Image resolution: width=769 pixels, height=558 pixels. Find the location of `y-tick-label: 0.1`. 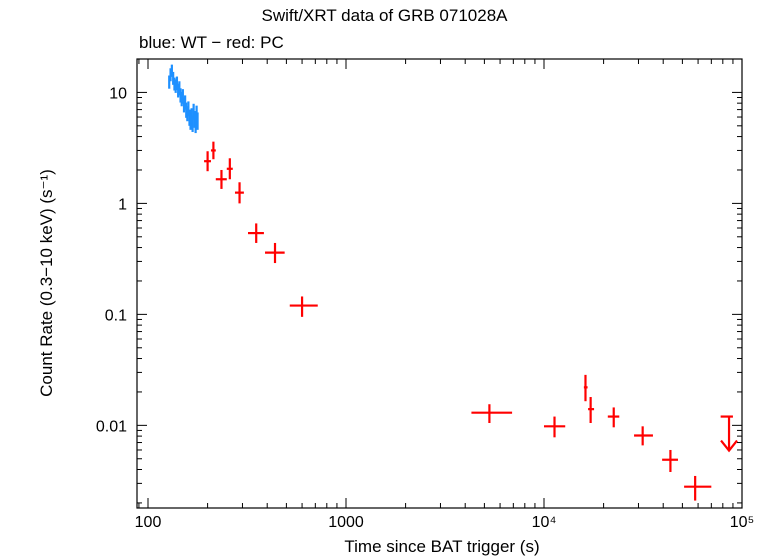

y-tick-label: 0.1 is located at coordinates (116, 315).